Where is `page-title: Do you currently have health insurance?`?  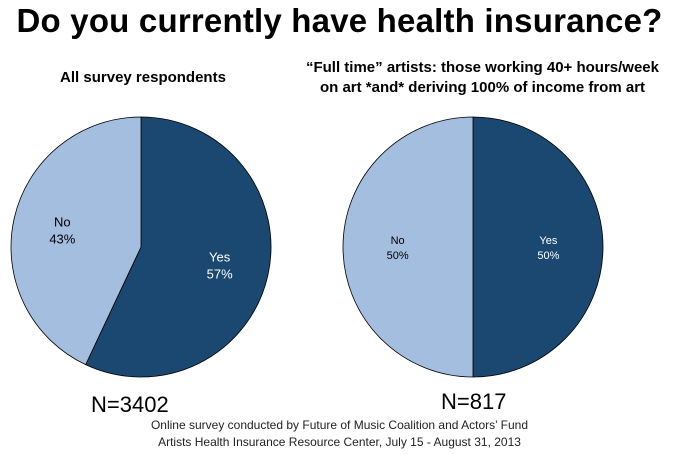
page-title: Do you currently have health insurance? is located at coordinates (339, 20).